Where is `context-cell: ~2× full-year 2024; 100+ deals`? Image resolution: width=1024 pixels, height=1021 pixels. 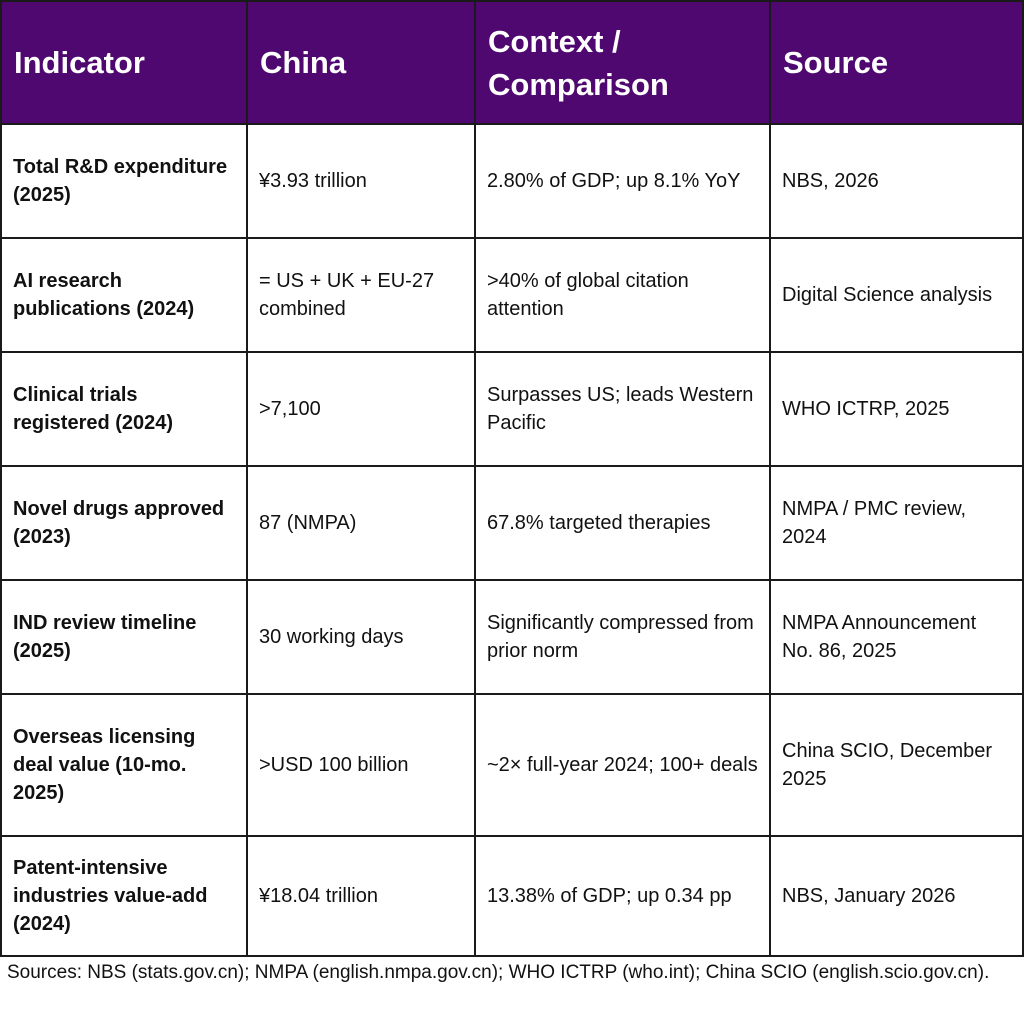 context-cell: ~2× full-year 2024; 100+ deals is located at coordinates (622, 765).